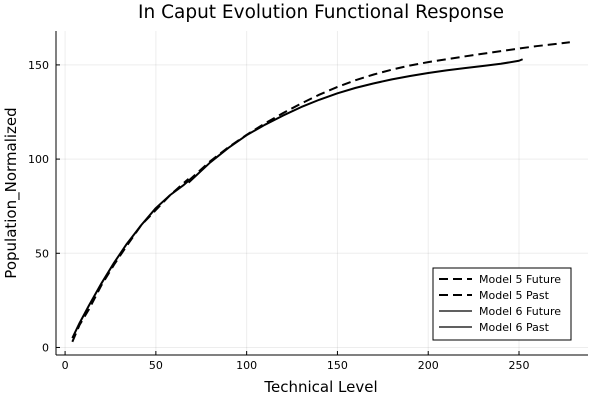  Describe the element at coordinates (44, 206) in the screenshot. I see `y-ticks: 0 50 100 150` at that location.